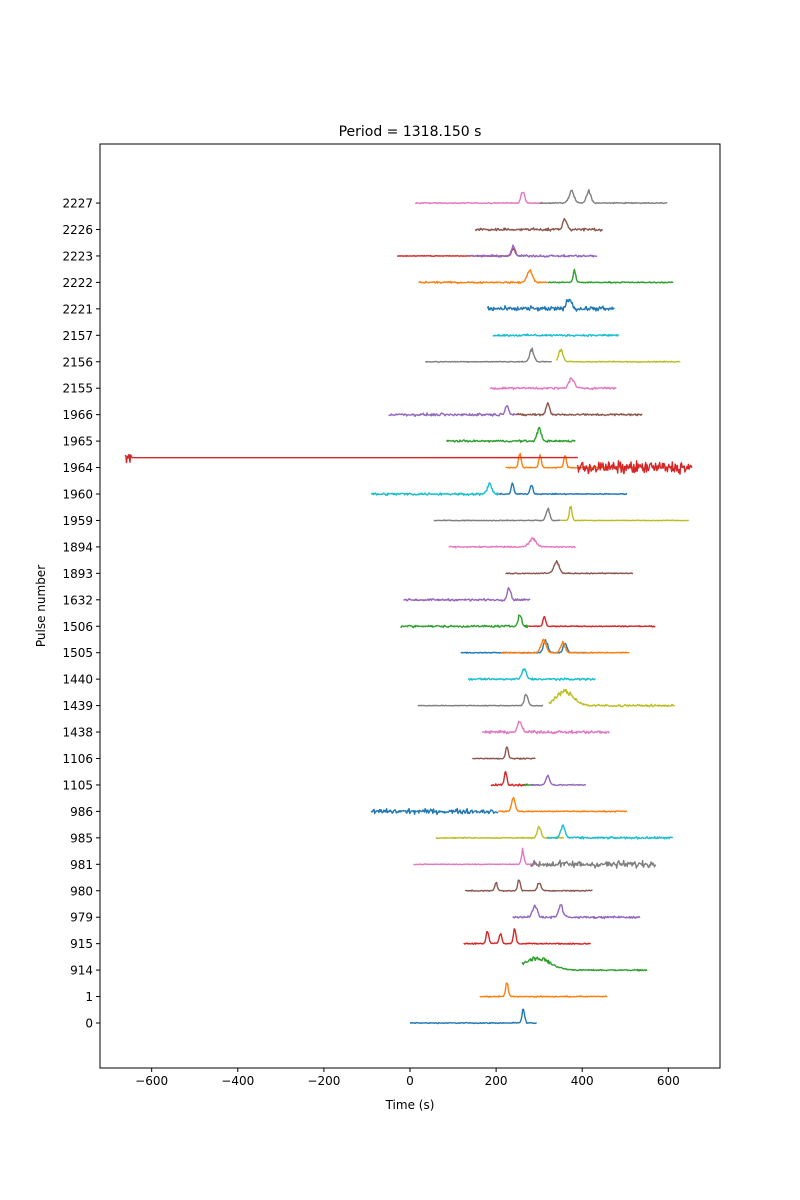 Image resolution: width=800 pixels, height=1200 pixels. What do you see at coordinates (410, 1105) in the screenshot?
I see `x-axis-label: Time (s)` at bounding box center [410, 1105].